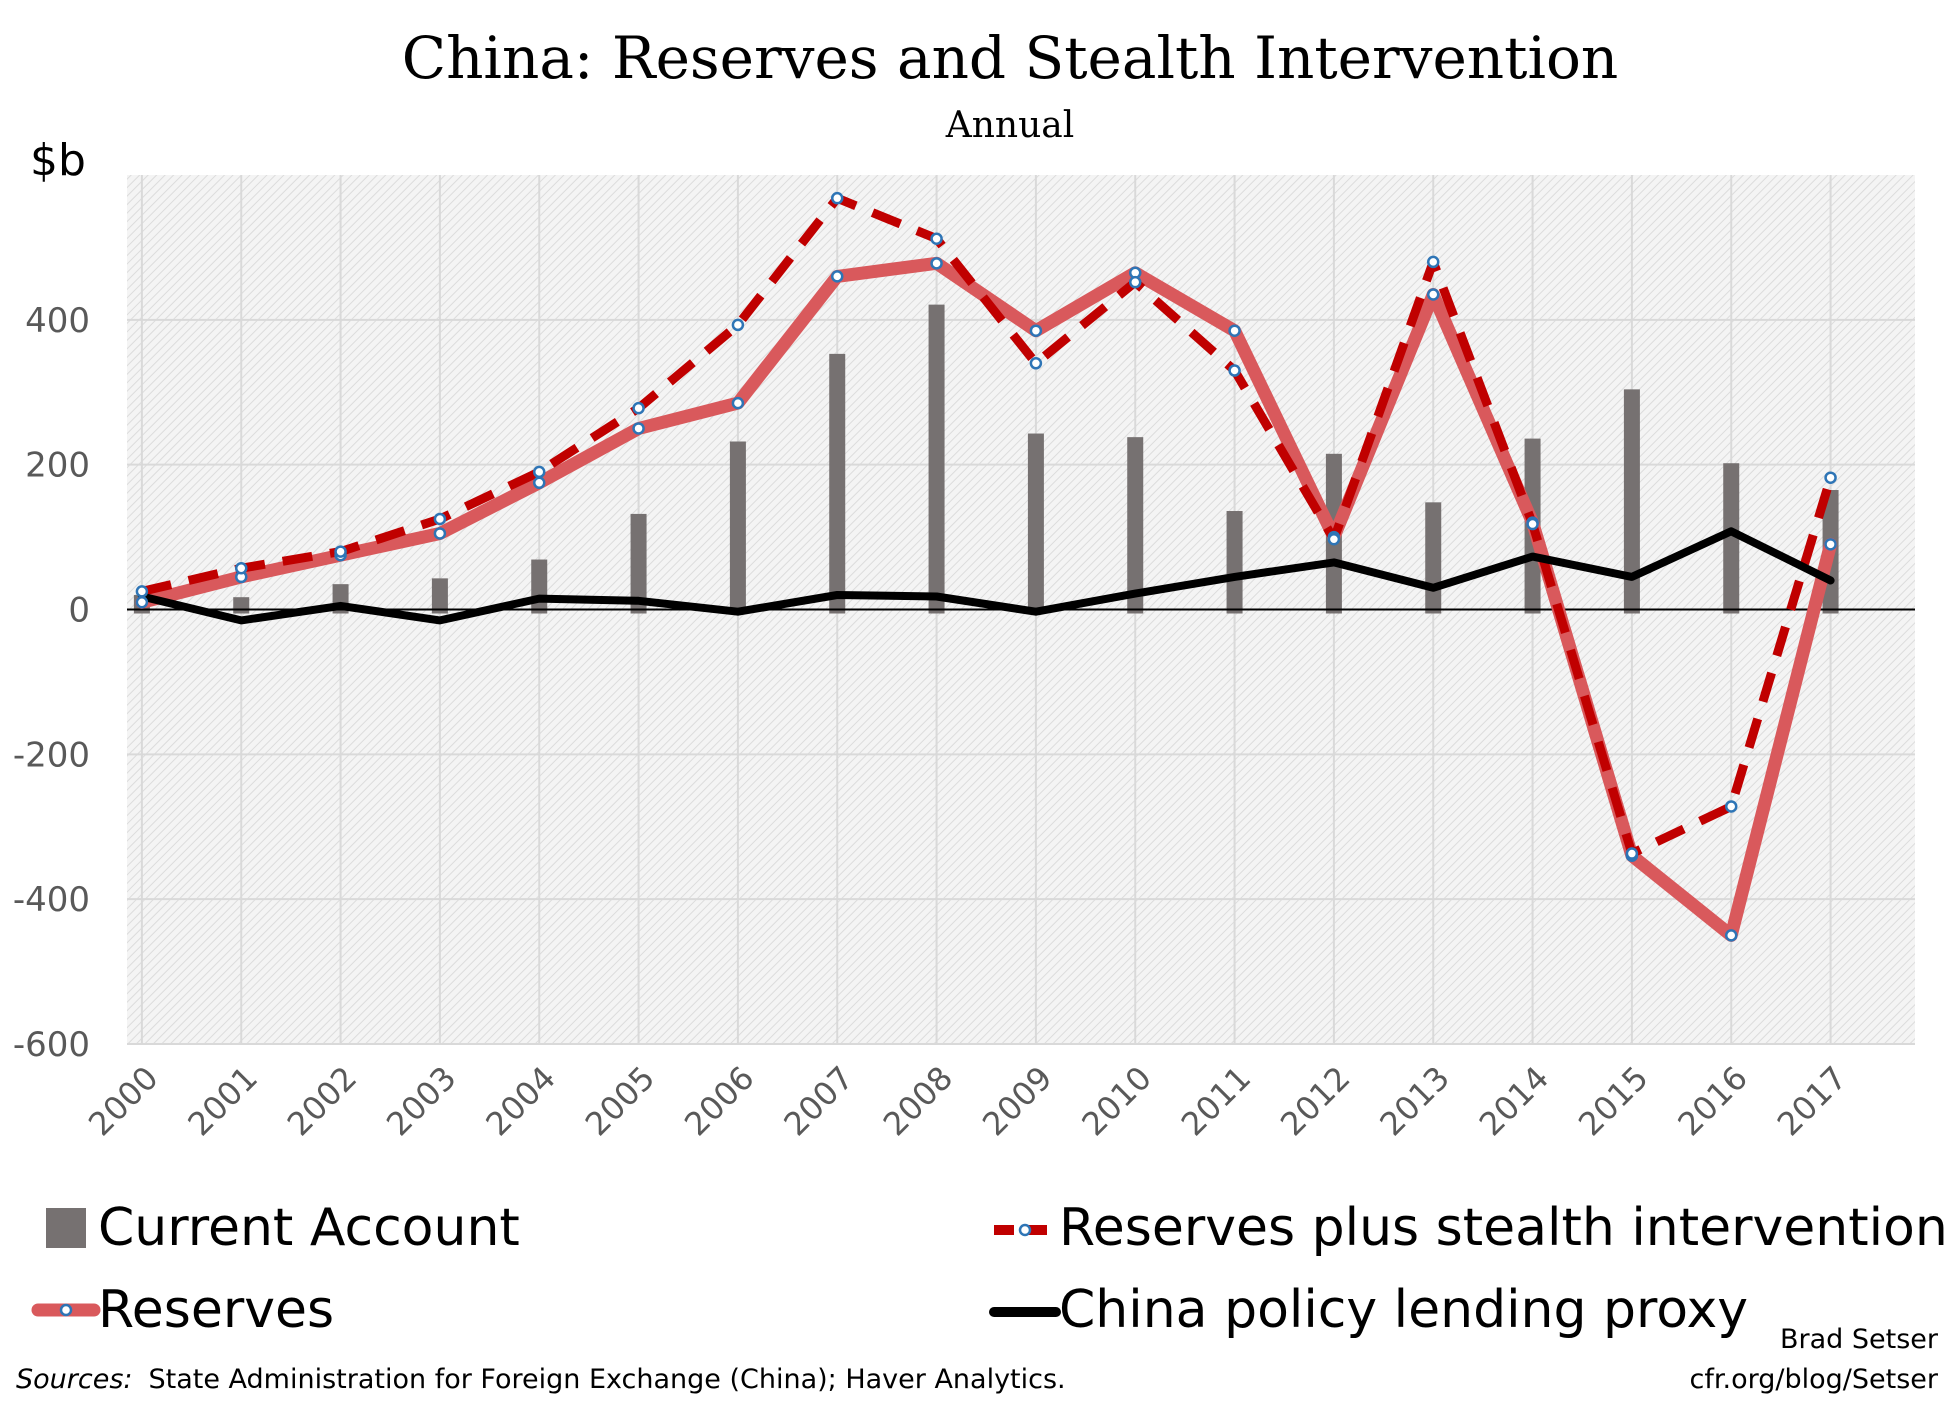 The height and width of the screenshot is (1402, 1947). What do you see at coordinates (1025, 1230) in the screenshot?
I see `legend-stealth-marker` at bounding box center [1025, 1230].